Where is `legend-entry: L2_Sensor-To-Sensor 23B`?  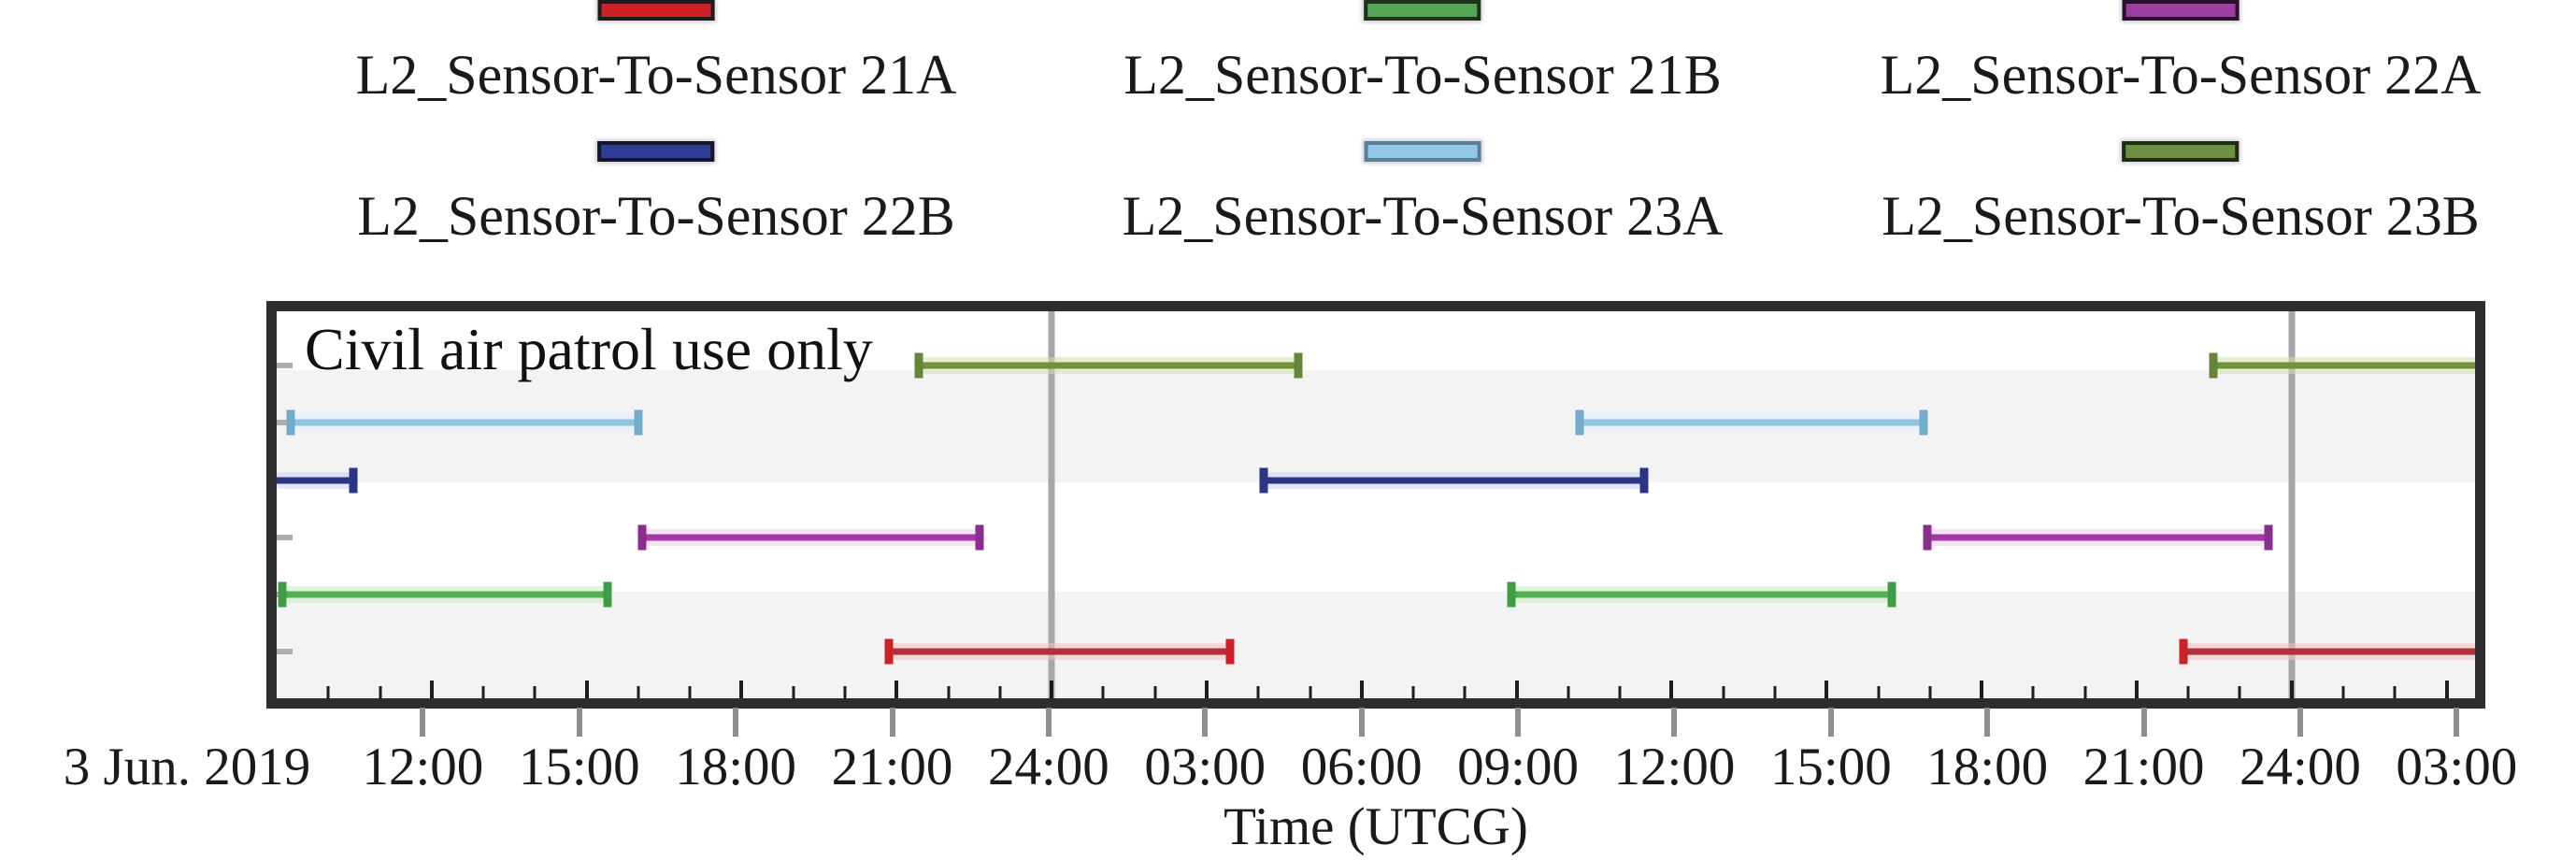 legend-entry: L2_Sensor-To-Sensor 23B is located at coordinates (2181, 192).